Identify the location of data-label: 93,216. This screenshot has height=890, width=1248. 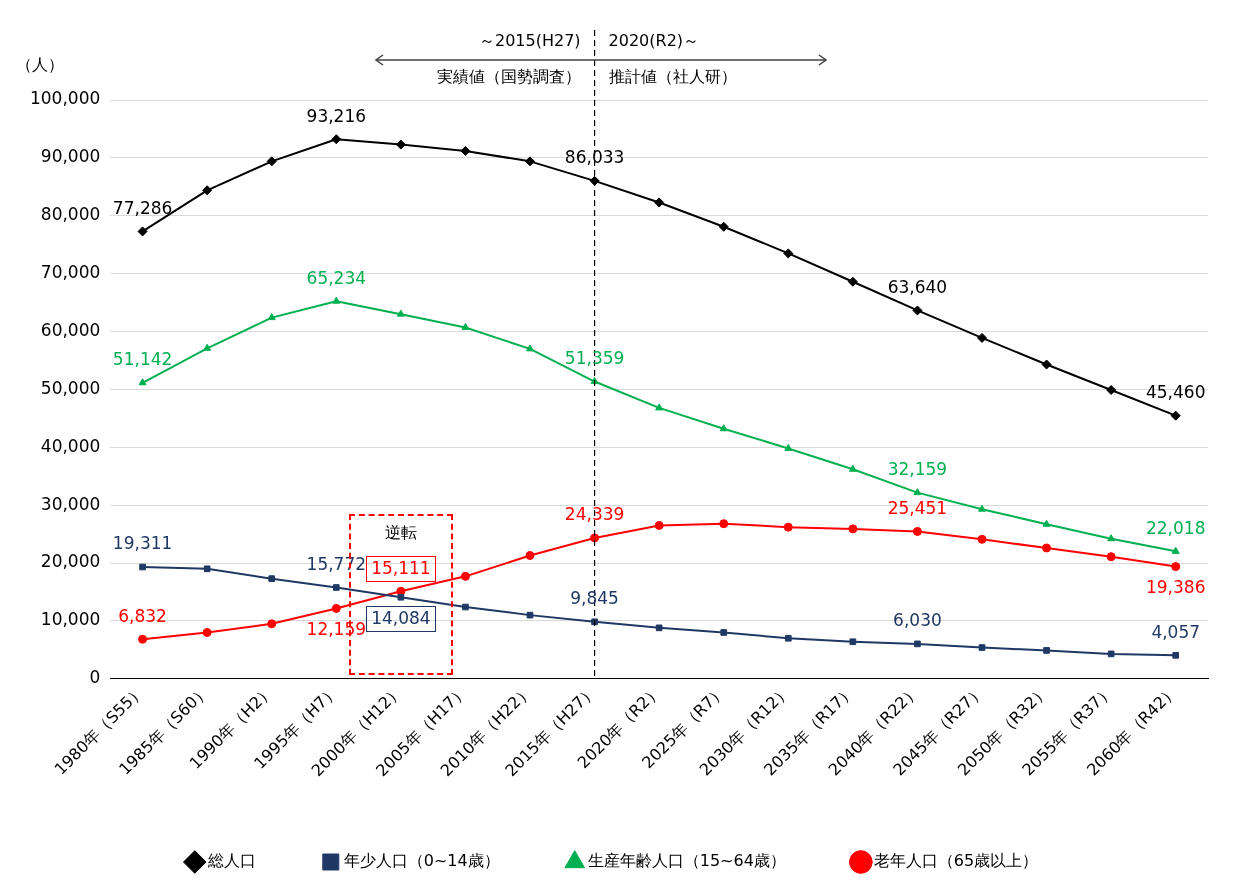
(336, 115).